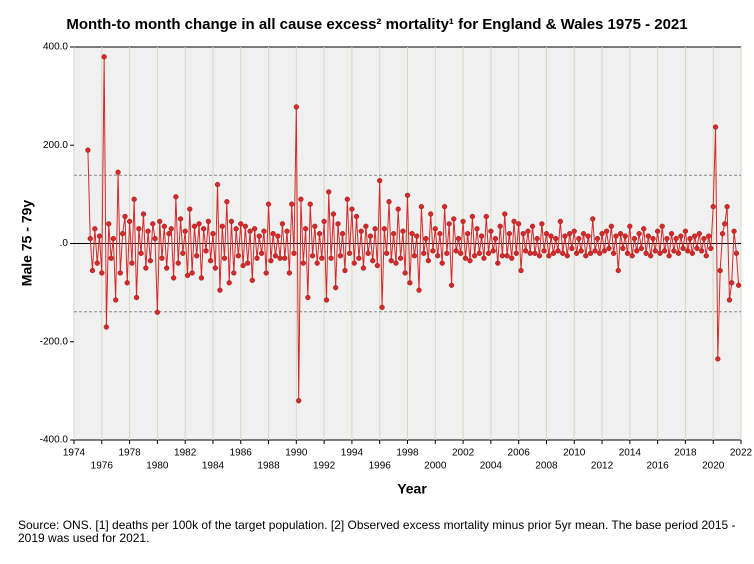 The image size is (754, 564). I want to click on x-tick-label: 1996, so click(380, 466).